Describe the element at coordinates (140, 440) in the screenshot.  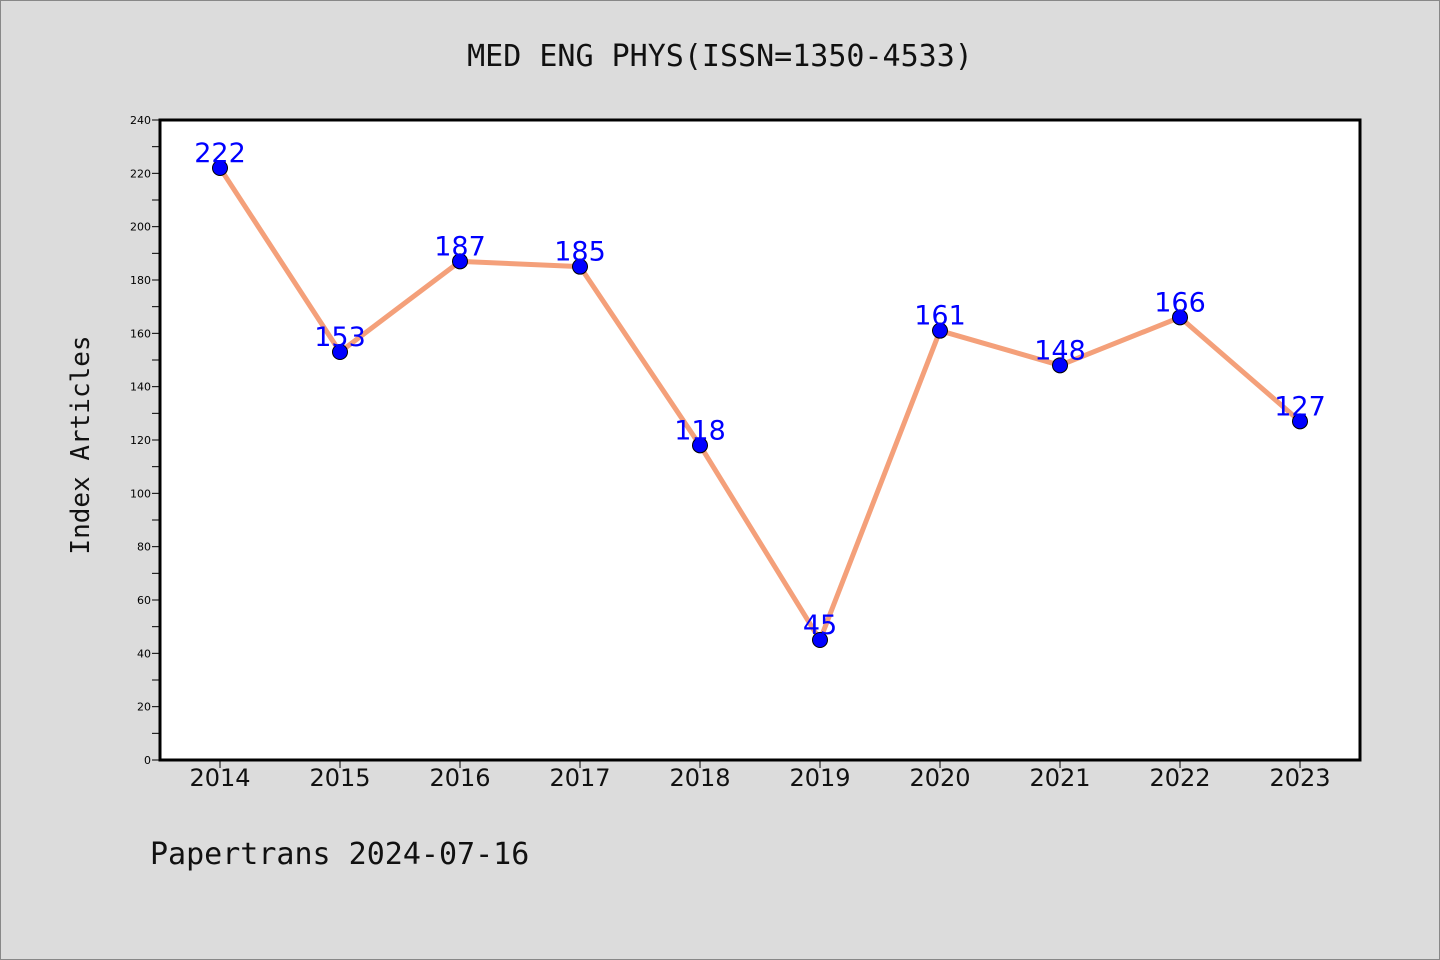
I see `y-tick-label: 120` at that location.